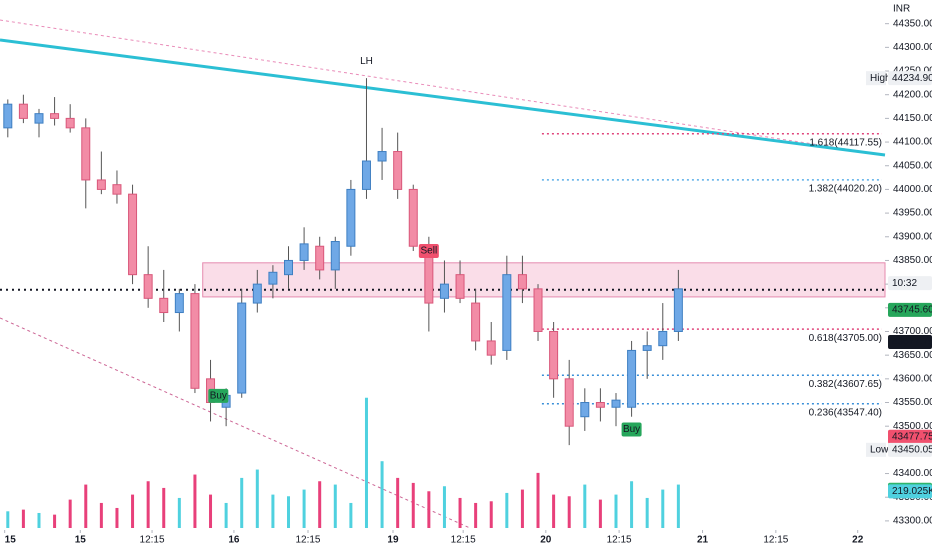 Image resolution: width=932 pixels, height=550 pixels. I want to click on price-tag-label: 44234.90, so click(912, 78).